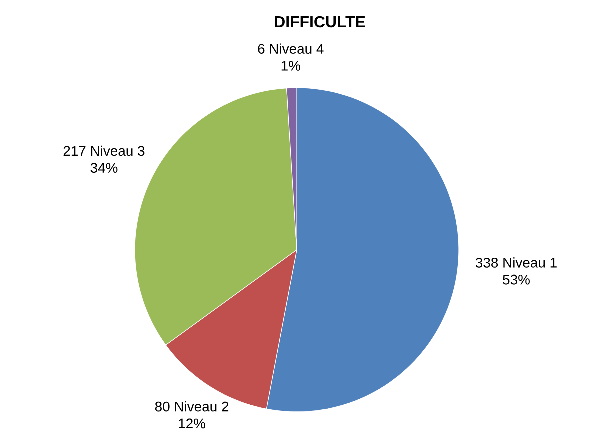  I want to click on chart-title: DIFFICULTE, so click(320, 22).